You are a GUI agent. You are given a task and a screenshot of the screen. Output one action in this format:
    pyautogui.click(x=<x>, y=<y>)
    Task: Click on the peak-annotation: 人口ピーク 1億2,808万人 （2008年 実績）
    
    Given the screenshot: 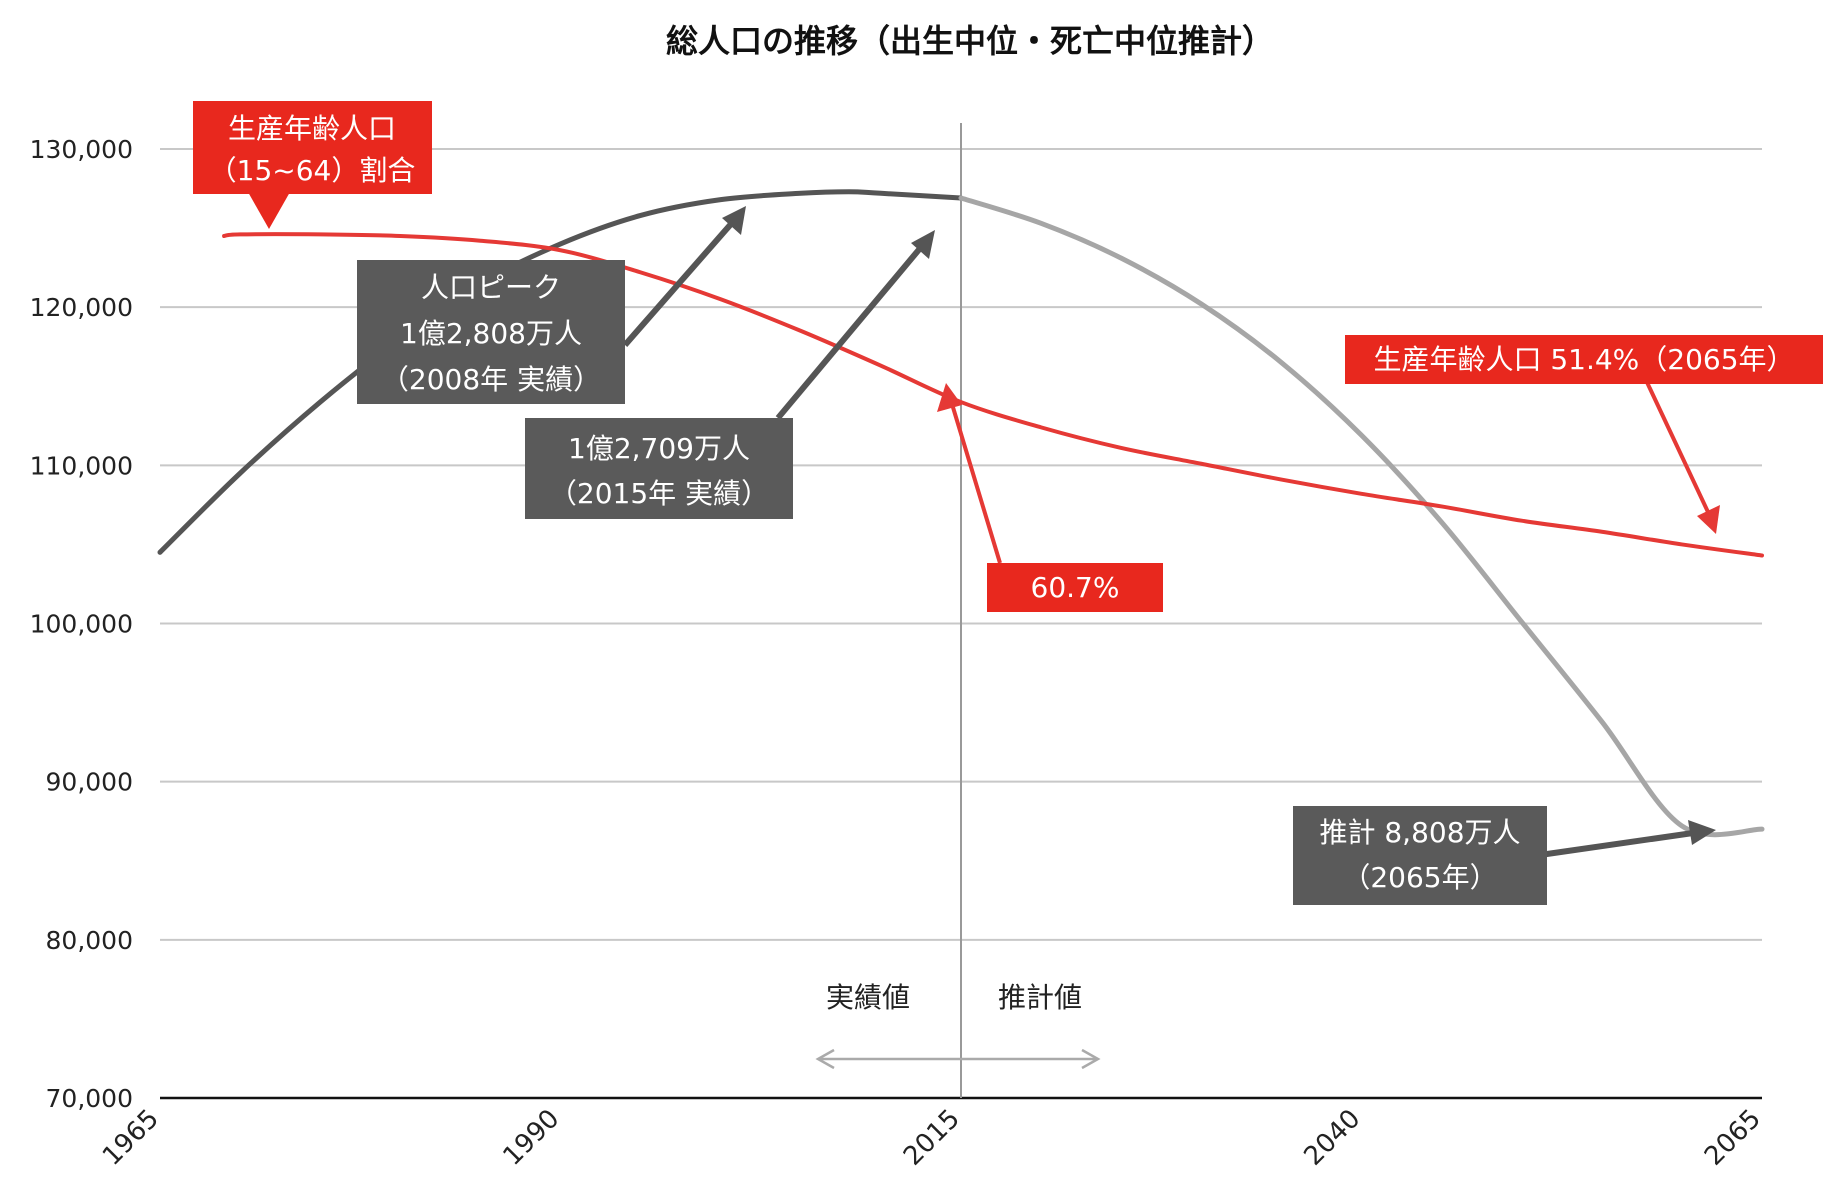 What is the action you would take?
    pyautogui.click(x=491, y=332)
    